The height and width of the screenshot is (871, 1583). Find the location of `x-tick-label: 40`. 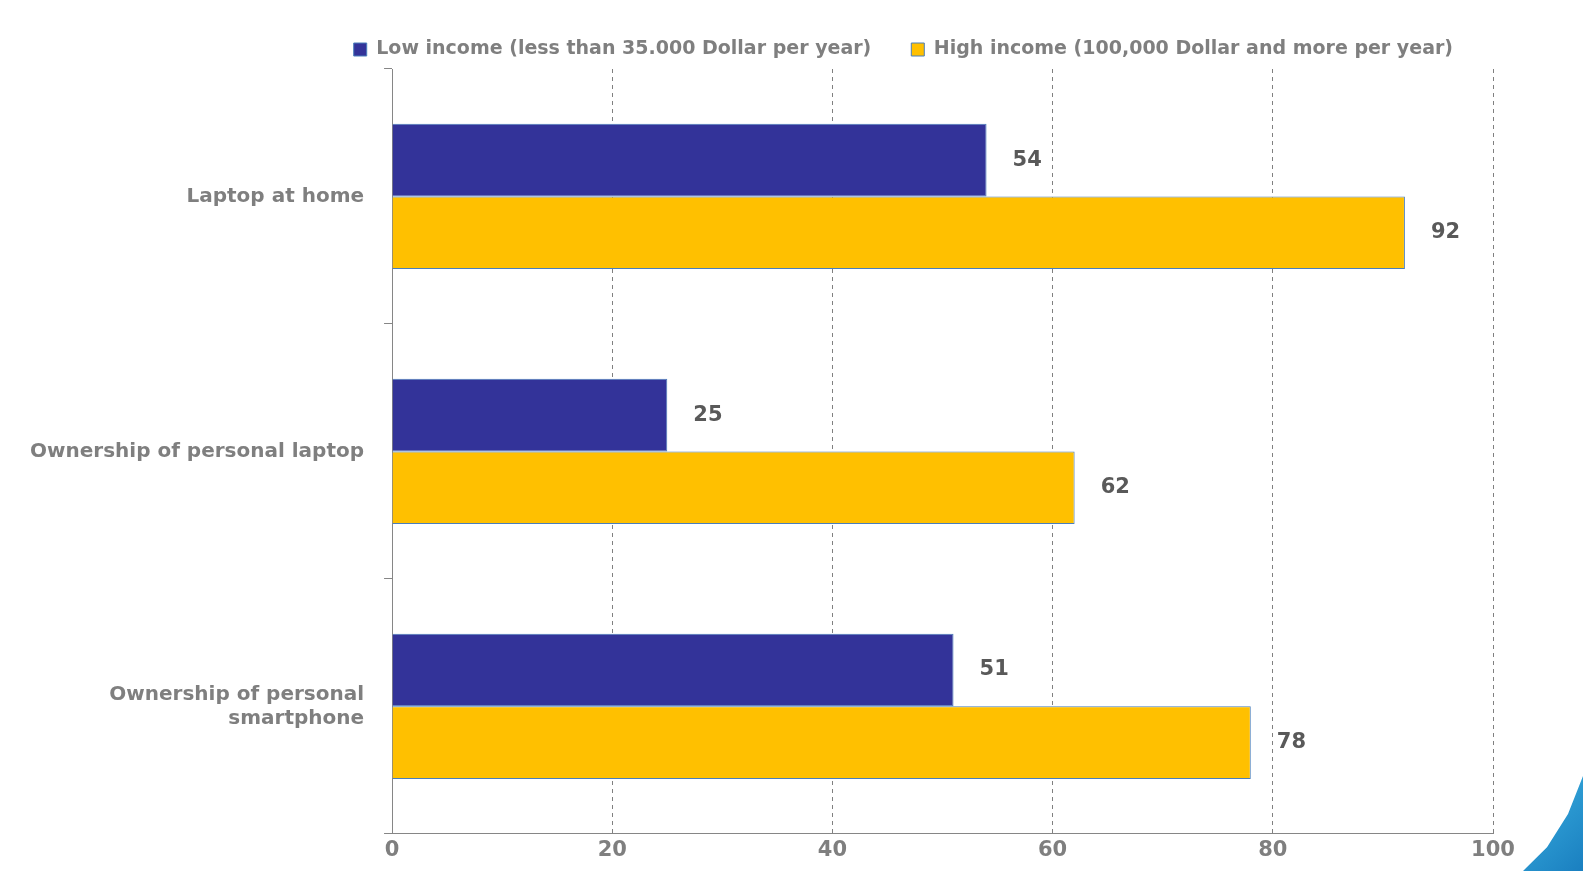

x-tick-label: 40 is located at coordinates (832, 848).